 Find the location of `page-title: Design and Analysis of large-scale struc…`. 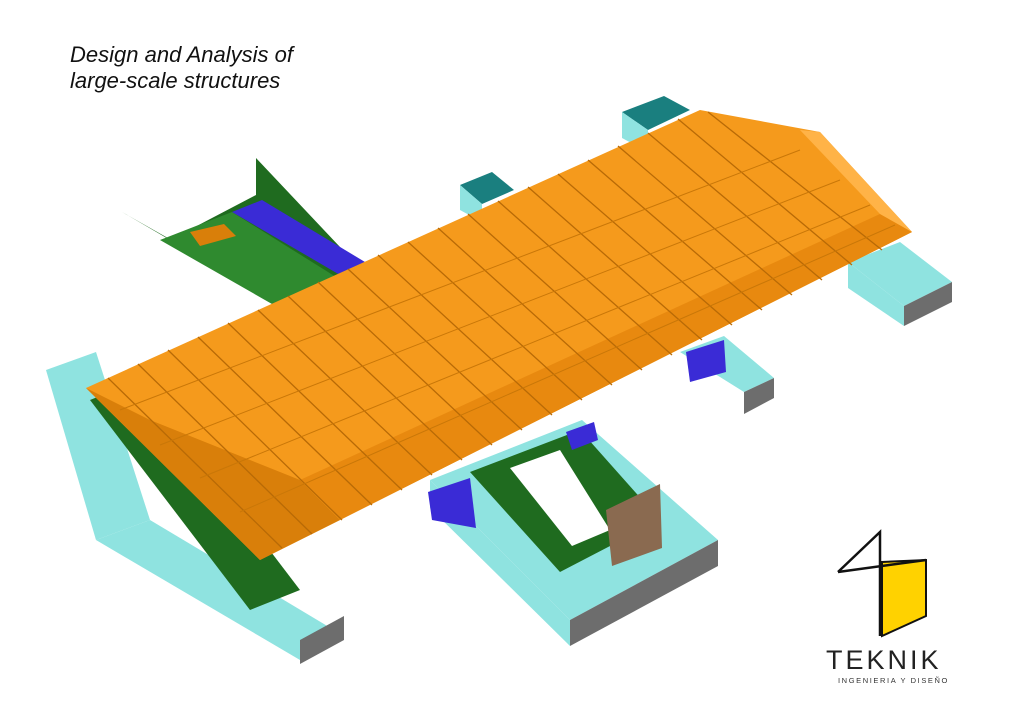

page-title: Design and Analysis of large-scale struc… is located at coordinates (181, 68).